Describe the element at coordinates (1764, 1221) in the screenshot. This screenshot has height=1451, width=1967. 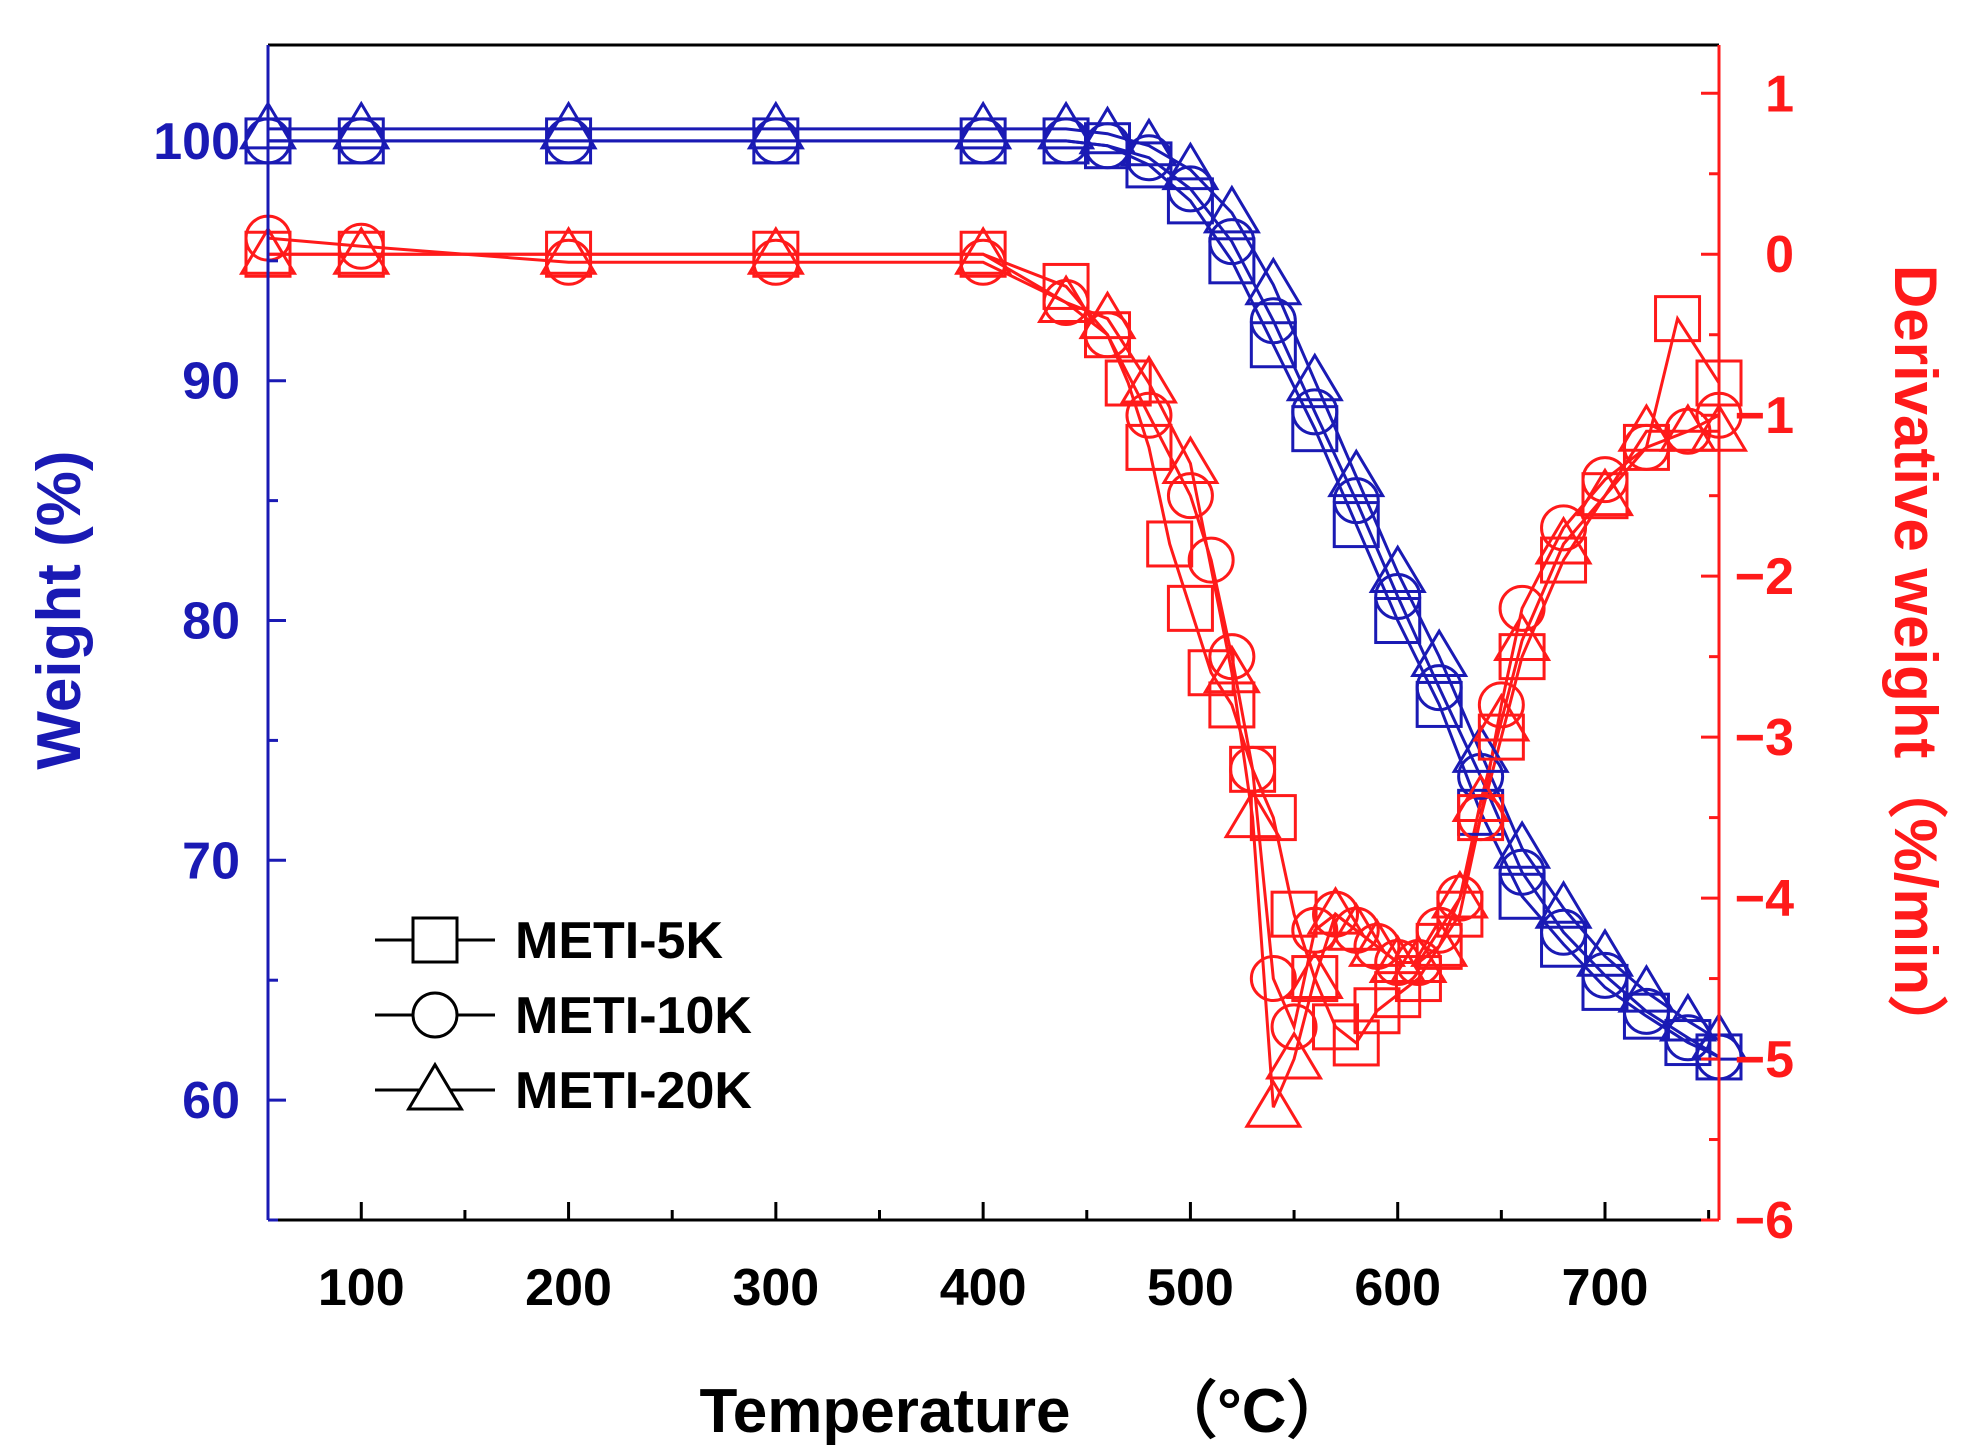
I see `right-tick-label: −6` at that location.